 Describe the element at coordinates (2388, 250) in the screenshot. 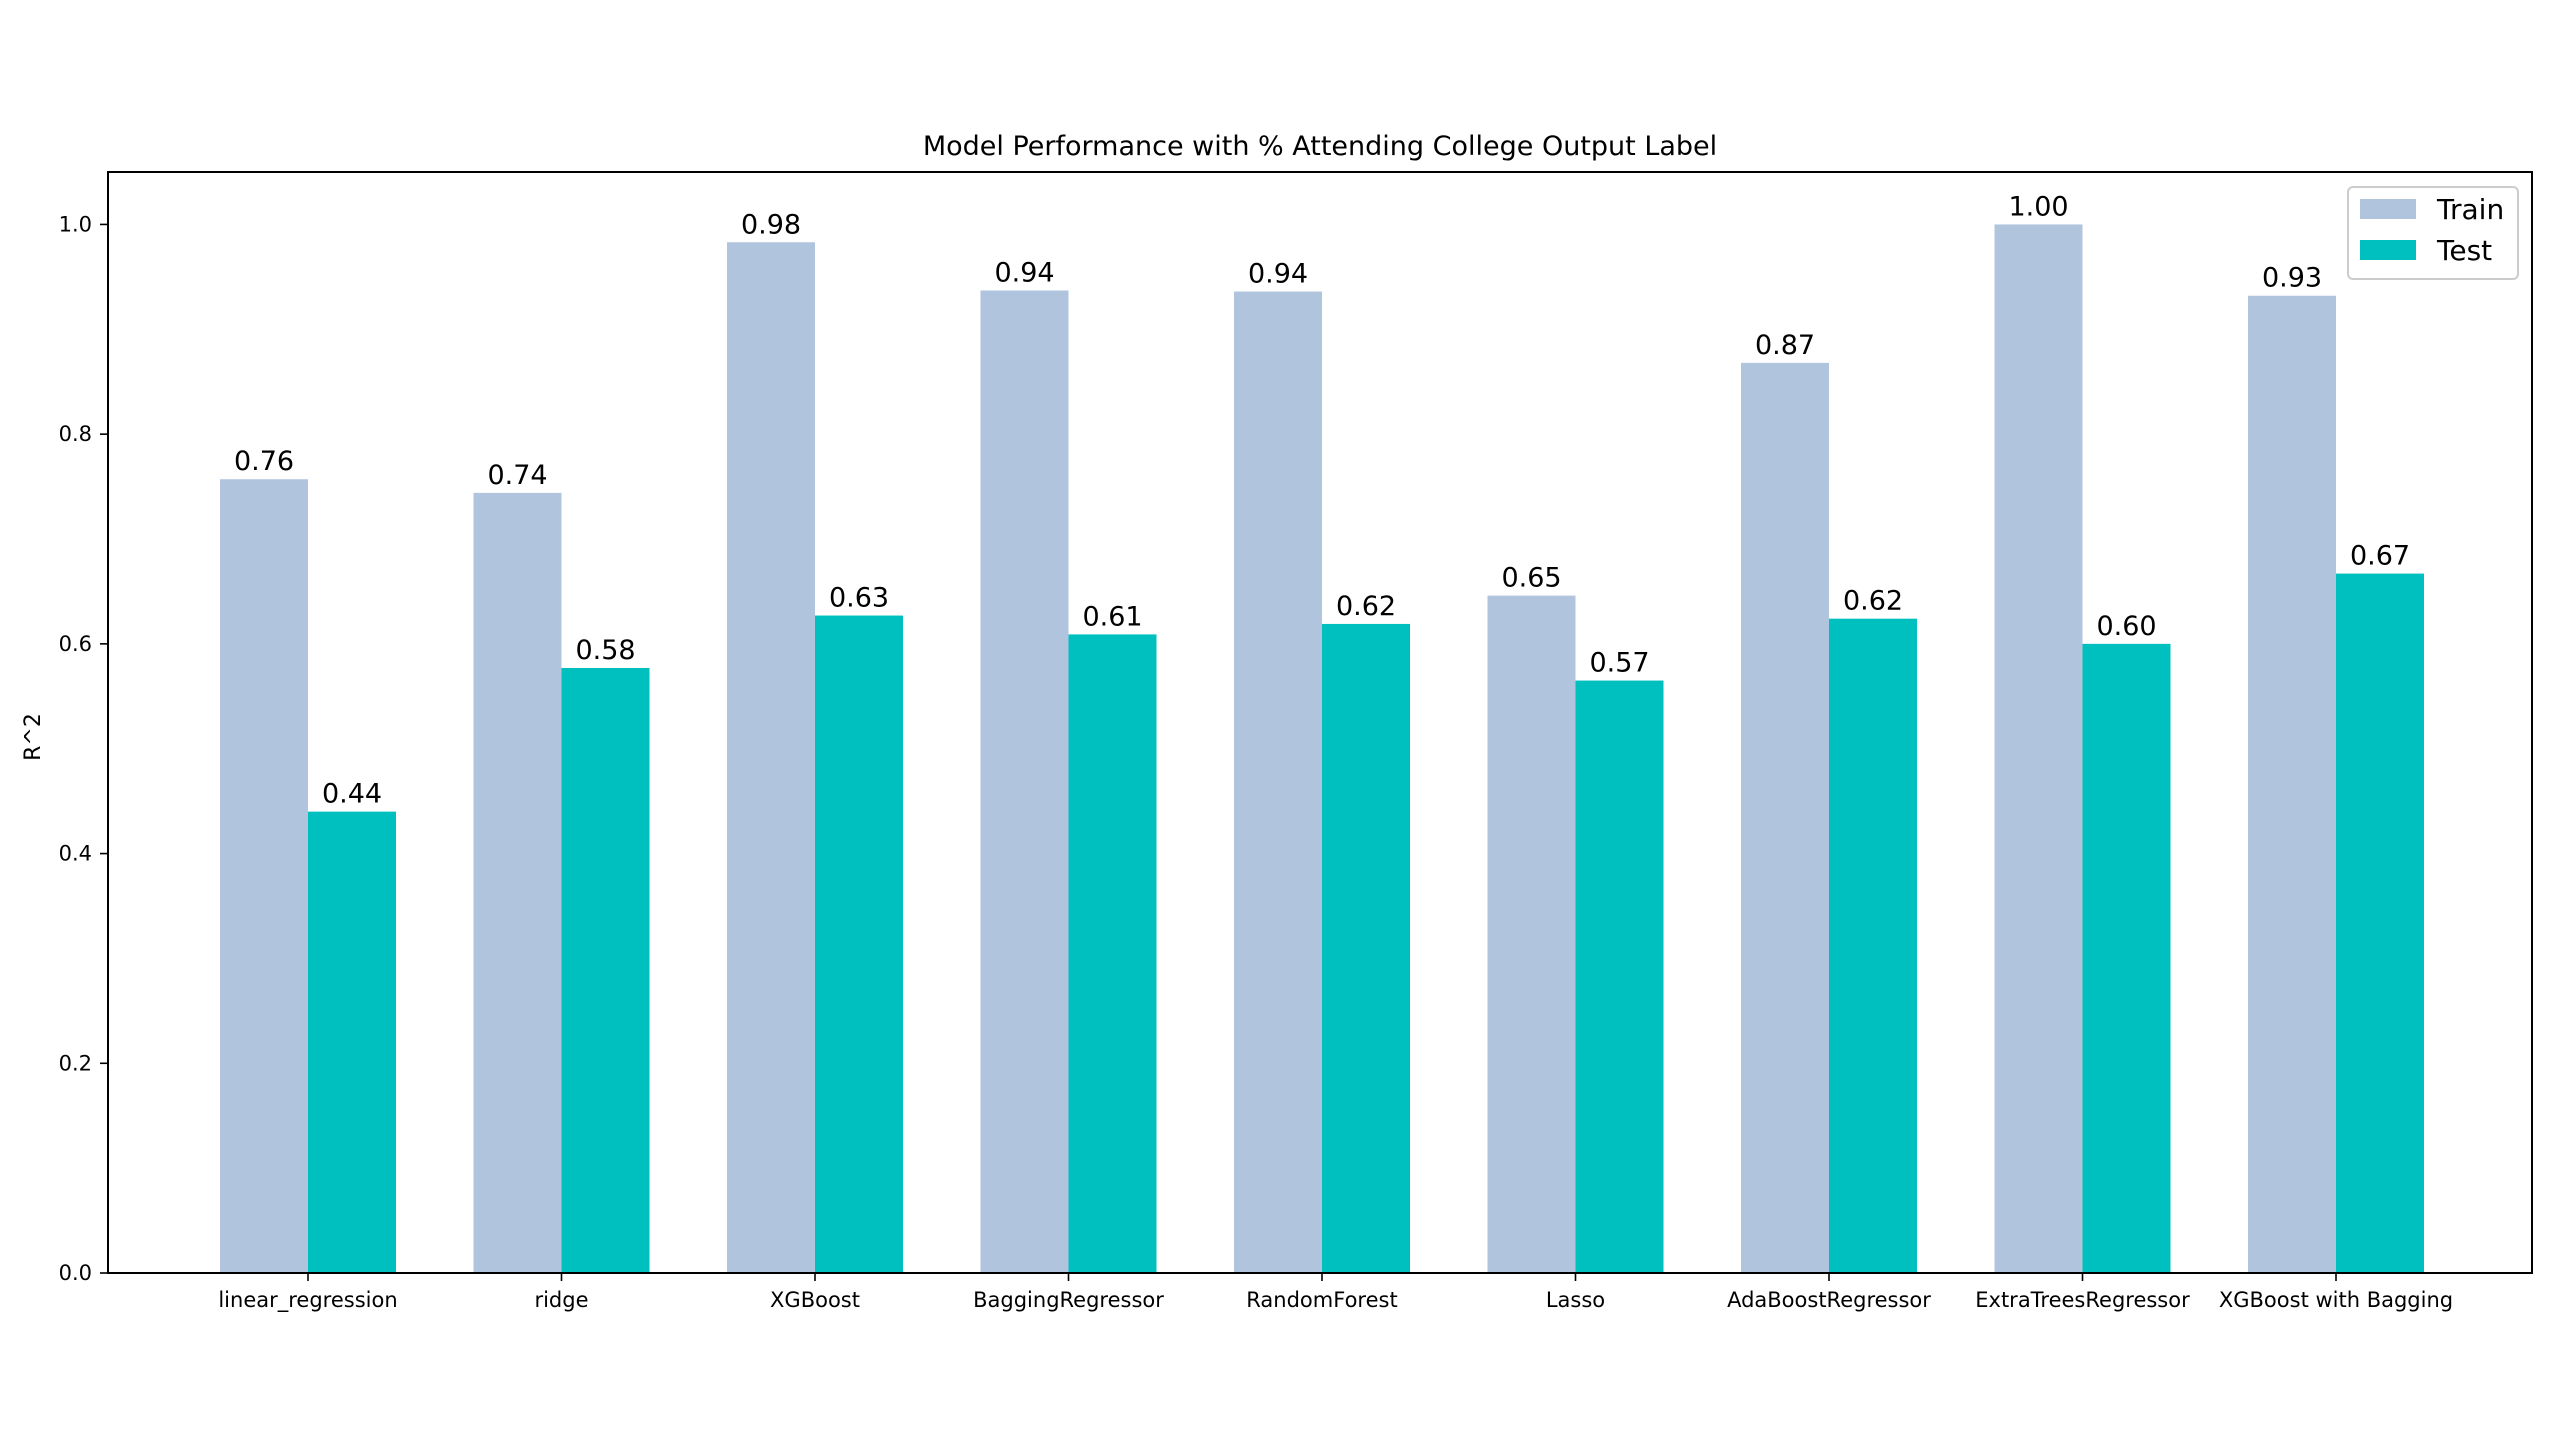

I see `legend-swatch-test` at that location.